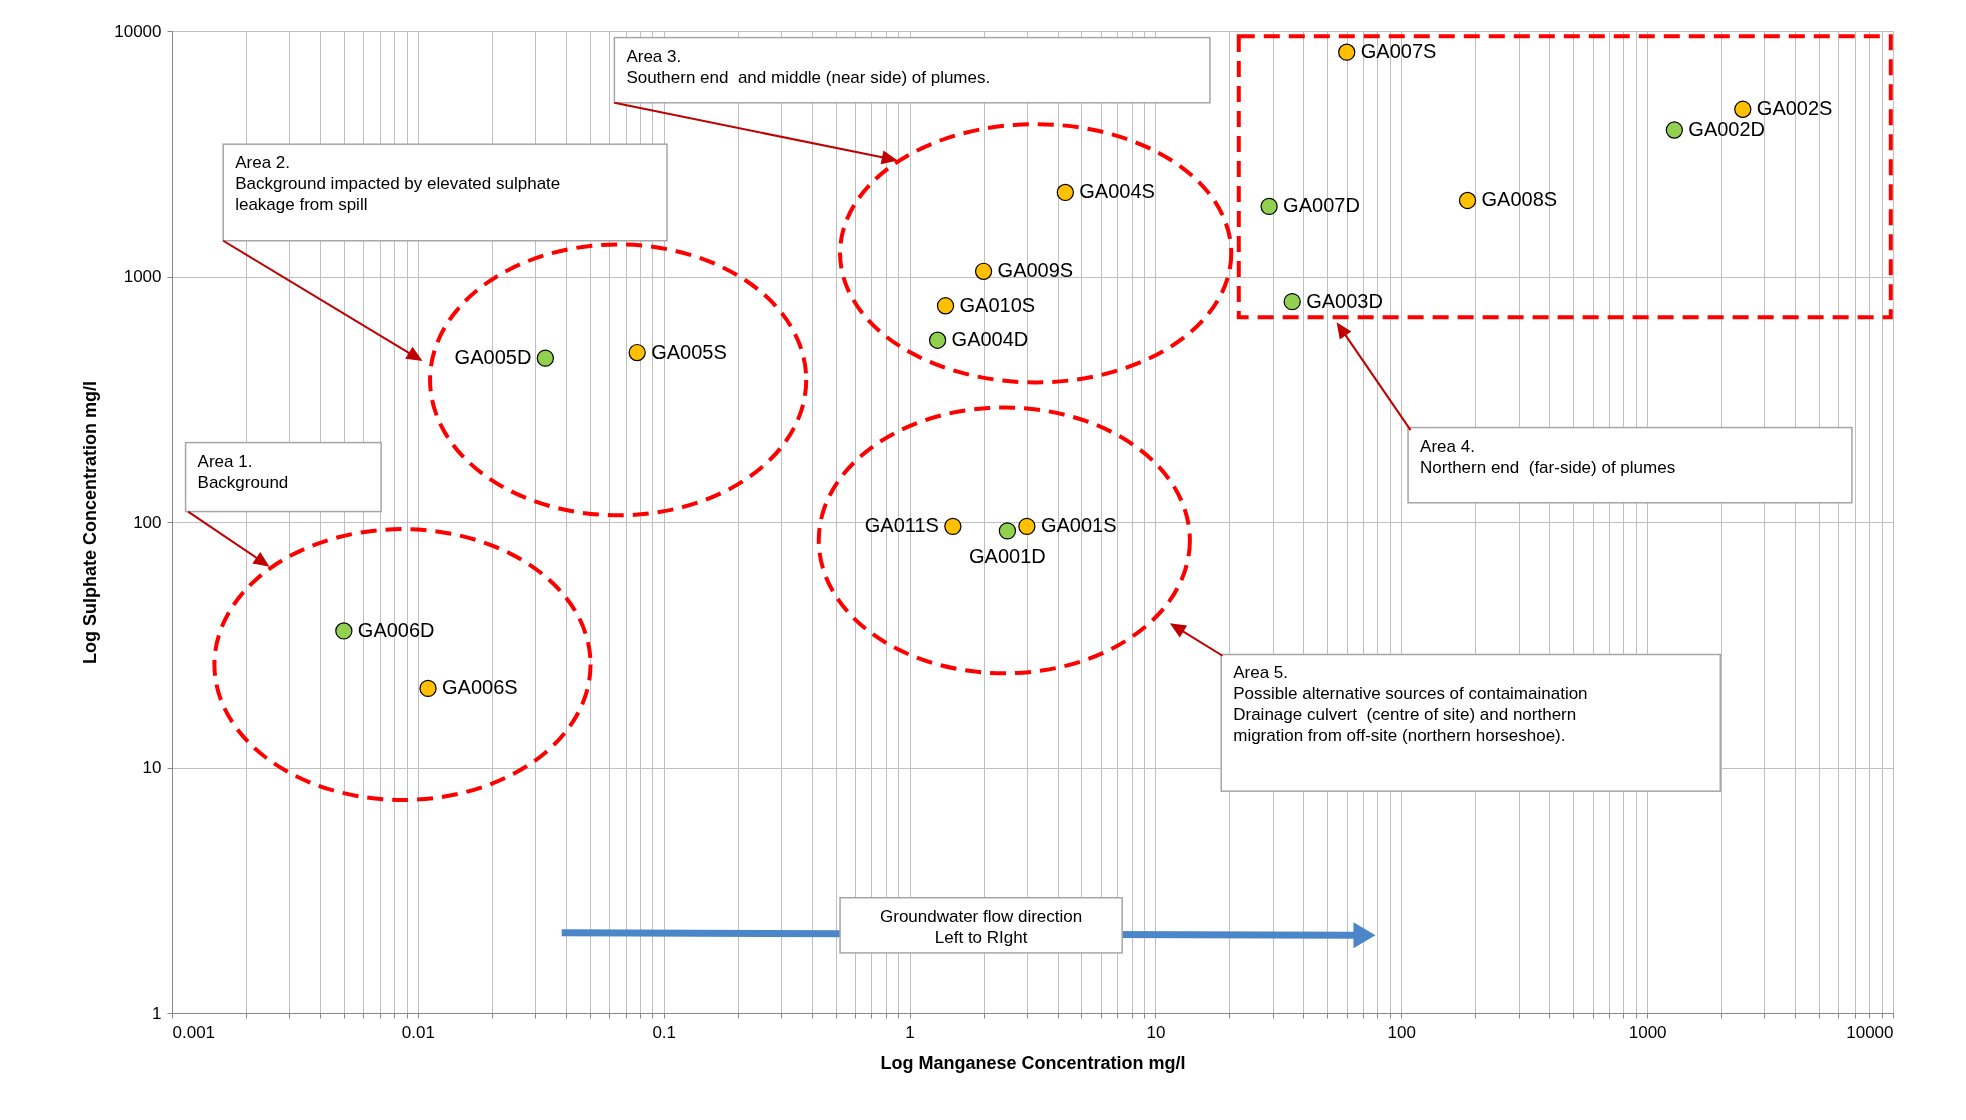 The image size is (1966, 1120). What do you see at coordinates (981, 926) in the screenshot?
I see `annotation: Groundwater flow direction Left to RIght` at bounding box center [981, 926].